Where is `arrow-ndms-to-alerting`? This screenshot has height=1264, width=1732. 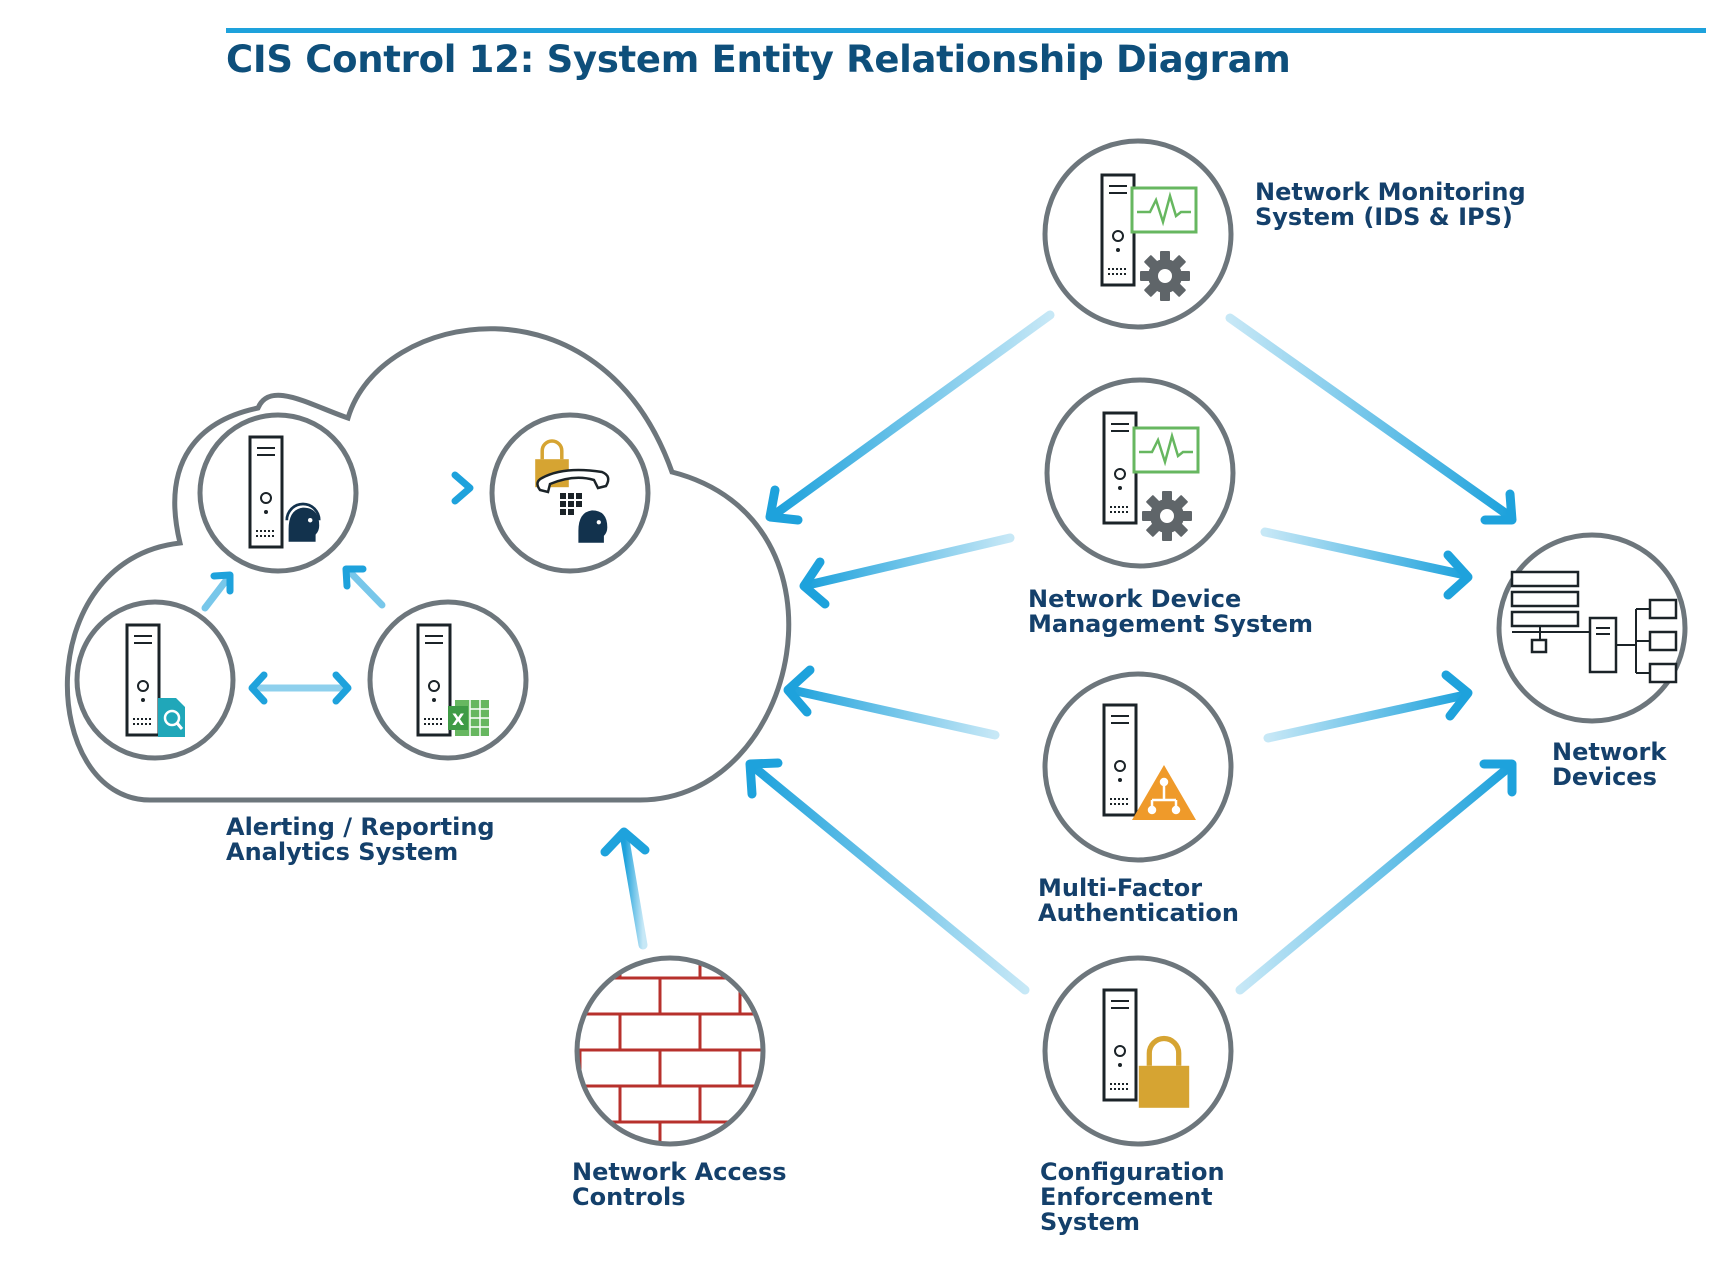 arrow-ndms-to-alerting is located at coordinates (907, 571).